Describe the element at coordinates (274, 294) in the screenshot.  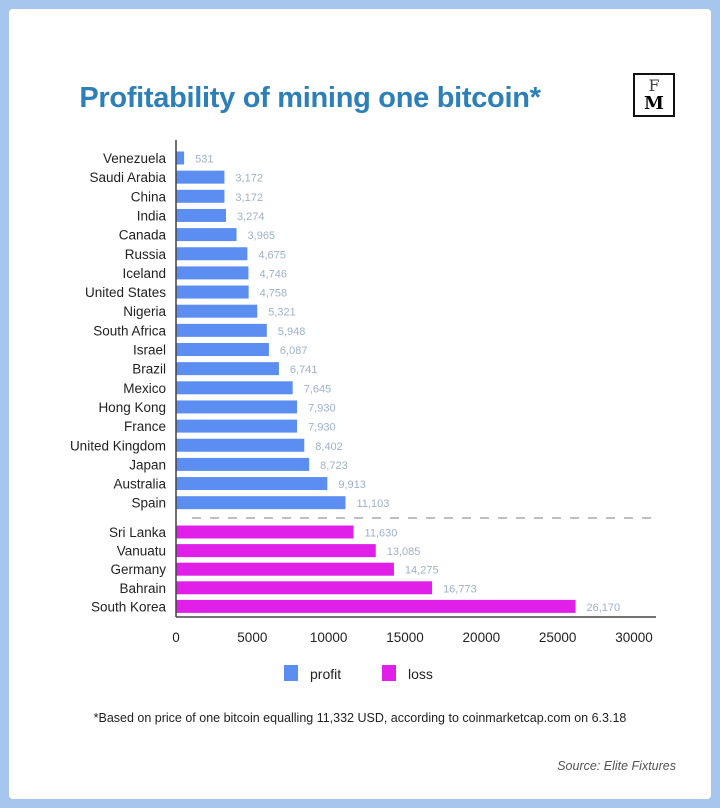
I see `value-label: 4,758` at that location.